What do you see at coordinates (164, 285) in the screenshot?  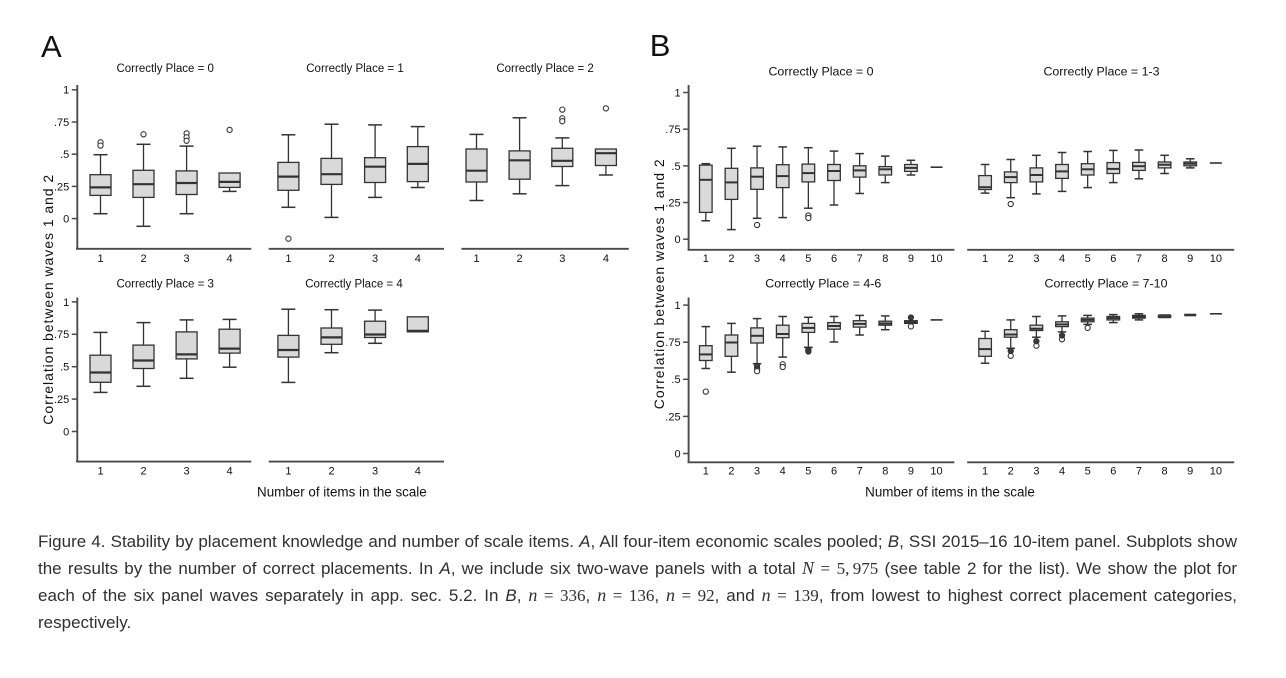 I see `svg-text: Correctly Place = 3` at bounding box center [164, 285].